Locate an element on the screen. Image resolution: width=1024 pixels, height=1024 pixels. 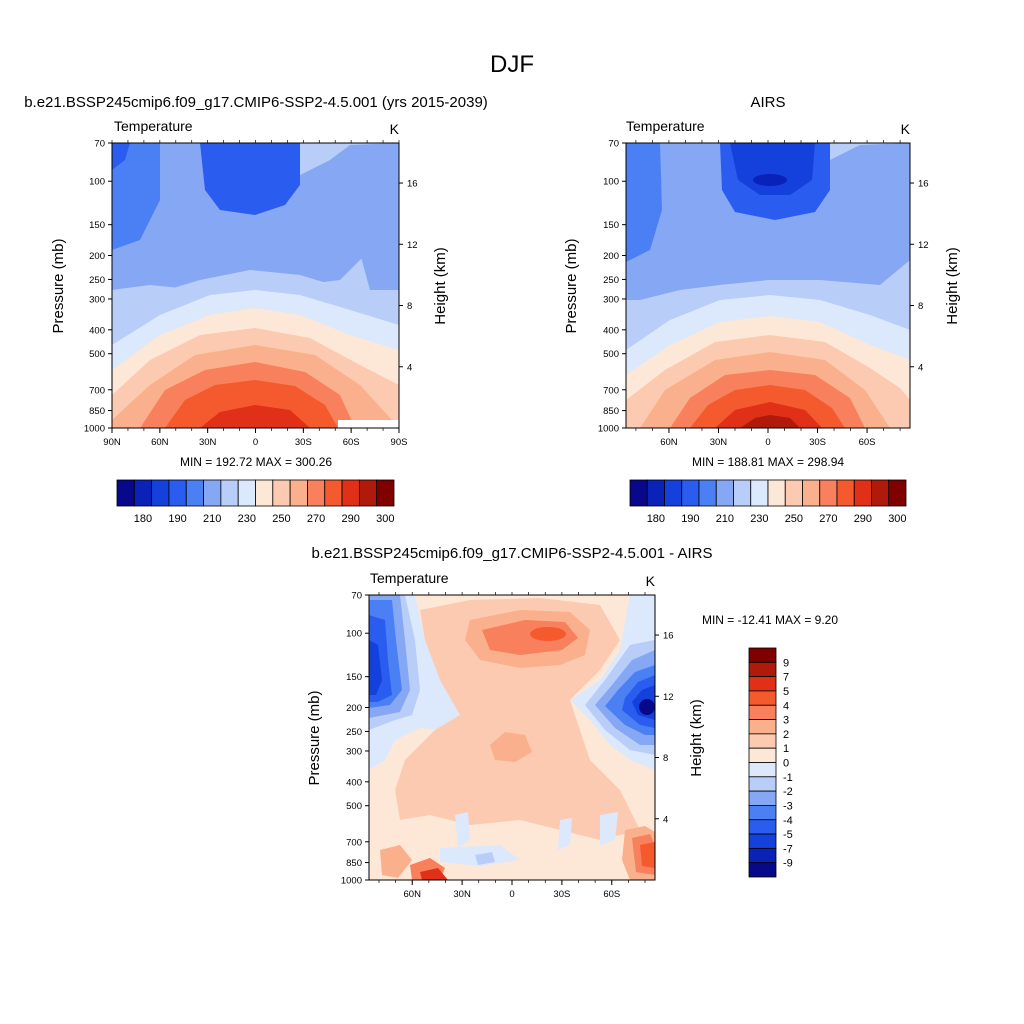
panel-model-variable-label: Temperature is located at coordinates (153, 126).